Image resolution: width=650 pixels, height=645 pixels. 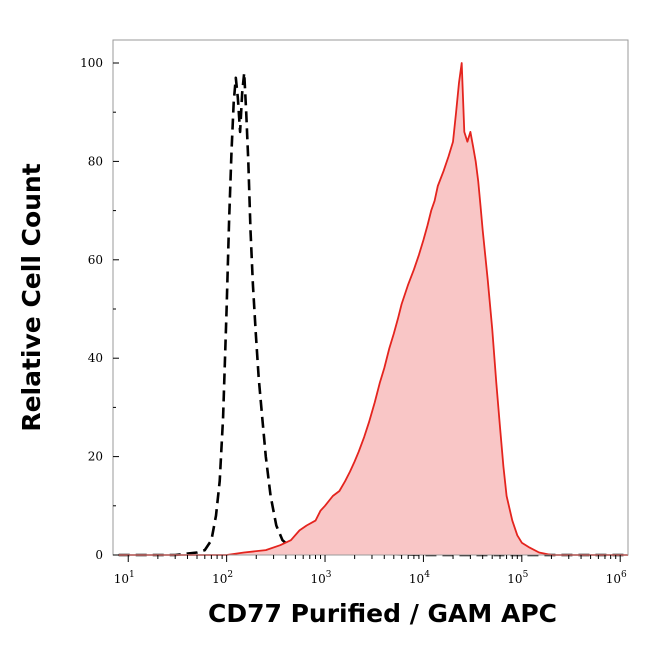 I want to click on y-tick-label: 0, so click(x=99, y=555).